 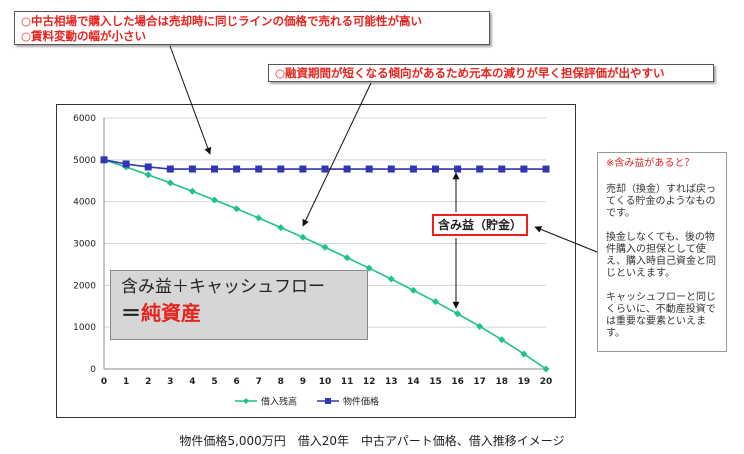 I want to click on y-tick-label: 1000, so click(x=84, y=328).